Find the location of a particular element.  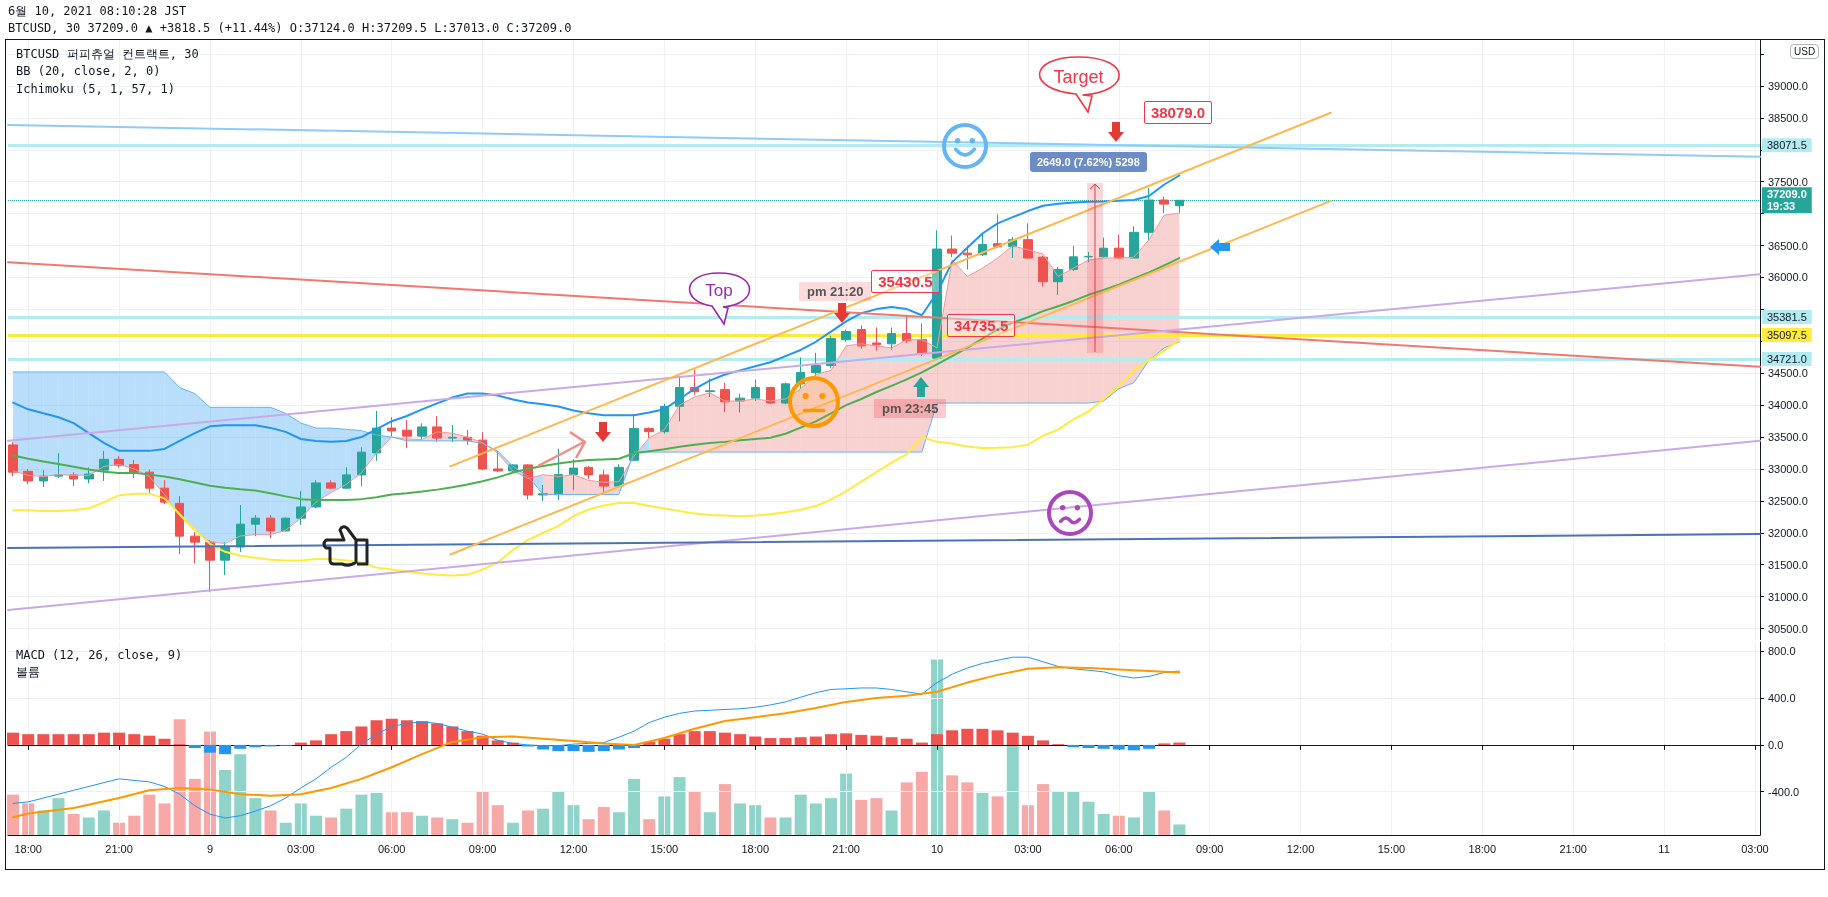

y-tick-label: 0.0 is located at coordinates (1776, 744).